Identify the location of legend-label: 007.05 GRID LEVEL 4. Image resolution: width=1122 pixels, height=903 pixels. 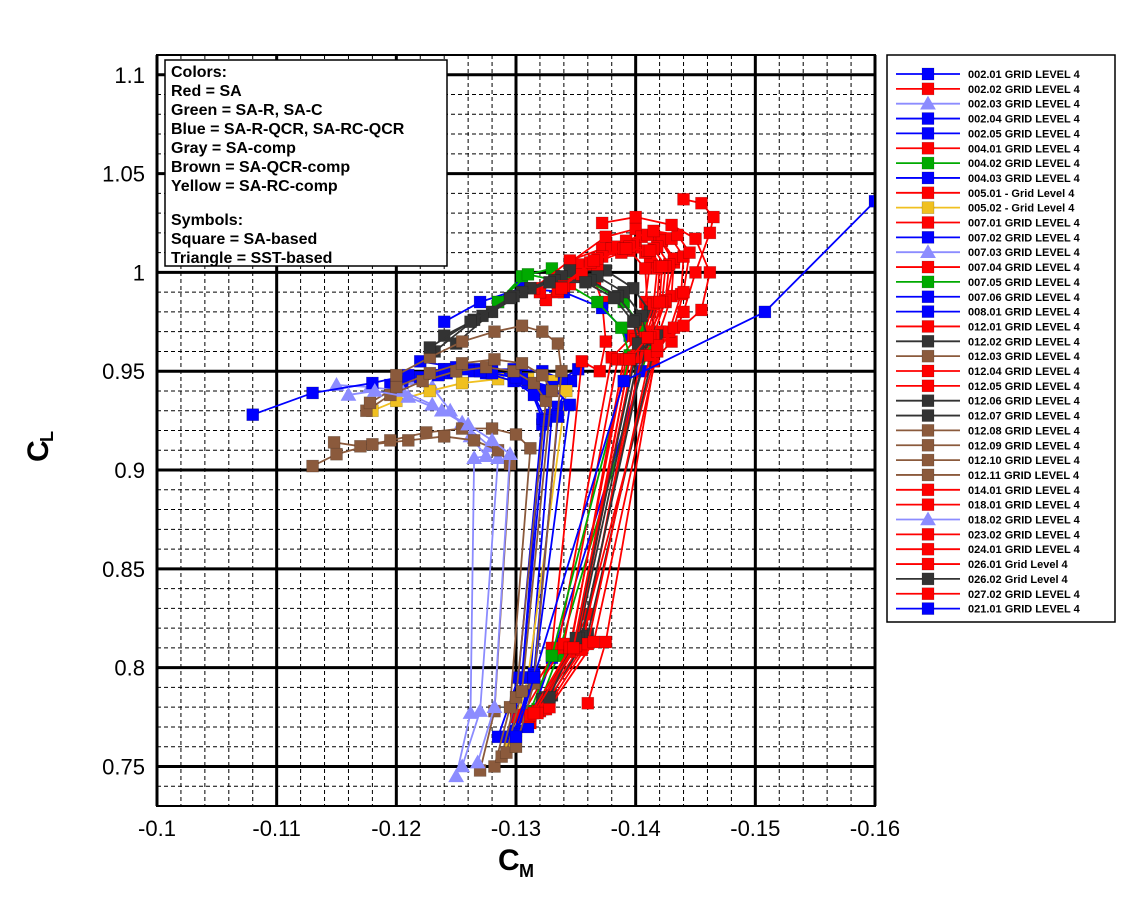
(1024, 283).